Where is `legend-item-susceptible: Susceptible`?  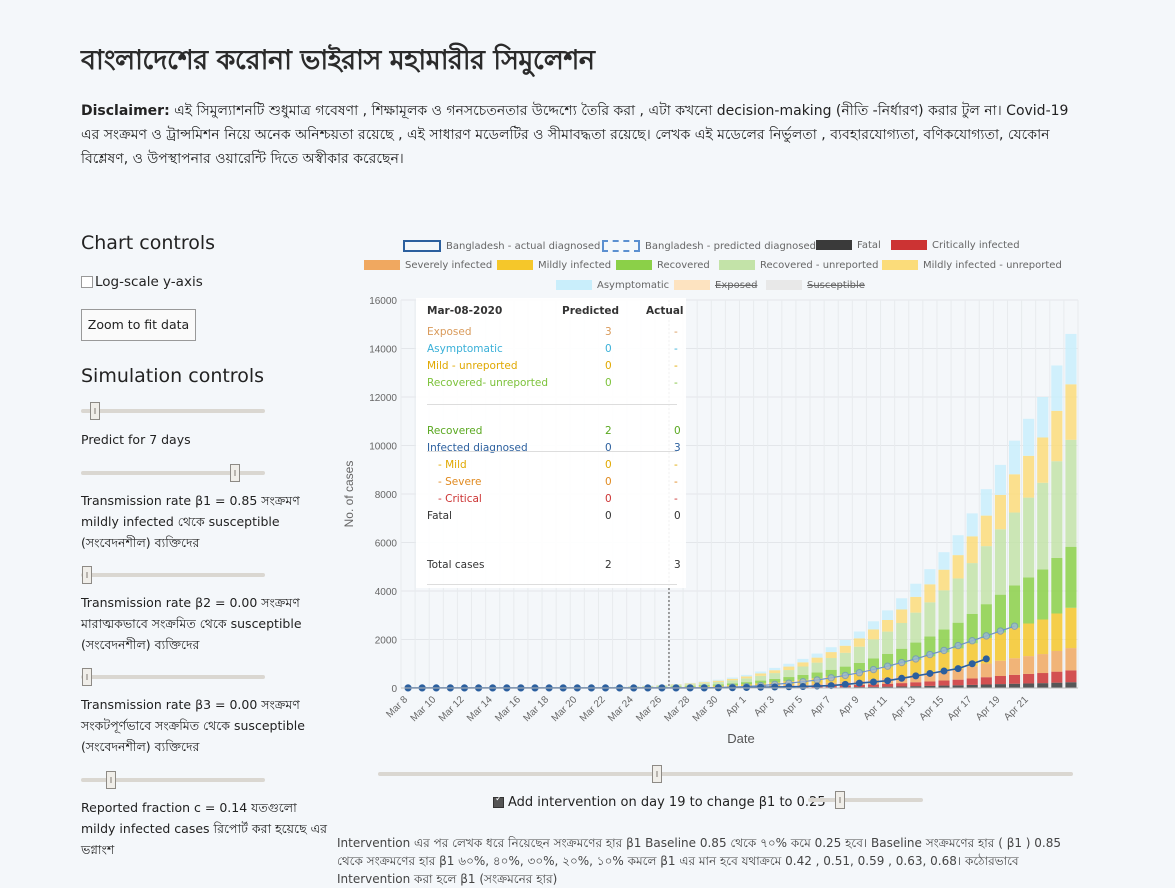 legend-item-susceptible: Susceptible is located at coordinates (815, 285).